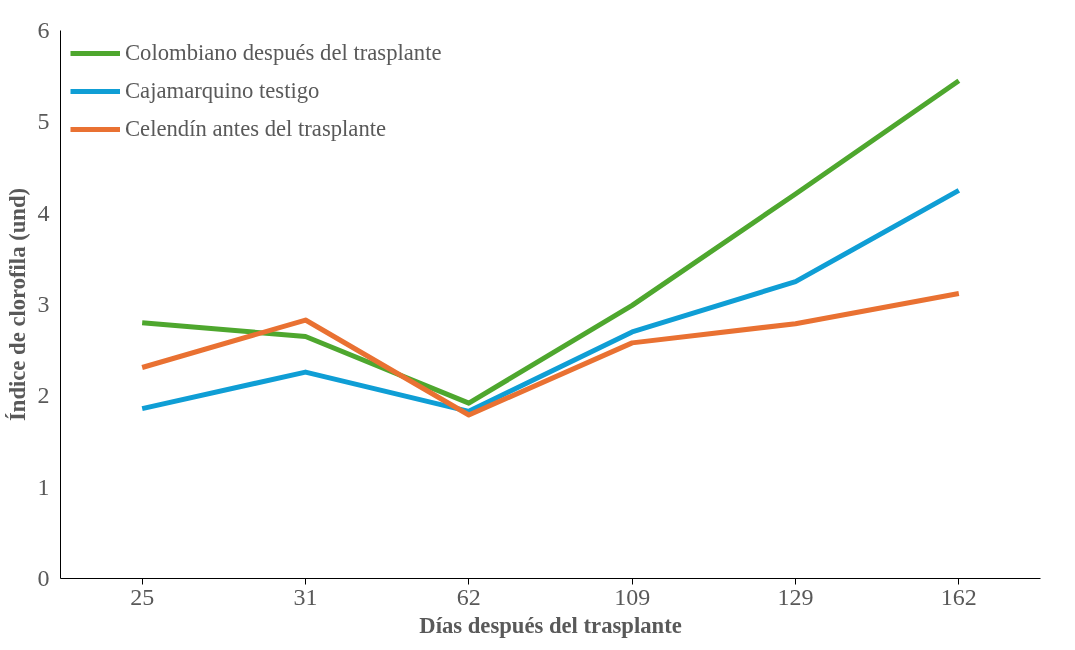 The image size is (1075, 650). I want to click on x-tick-label: 162, so click(958, 596).